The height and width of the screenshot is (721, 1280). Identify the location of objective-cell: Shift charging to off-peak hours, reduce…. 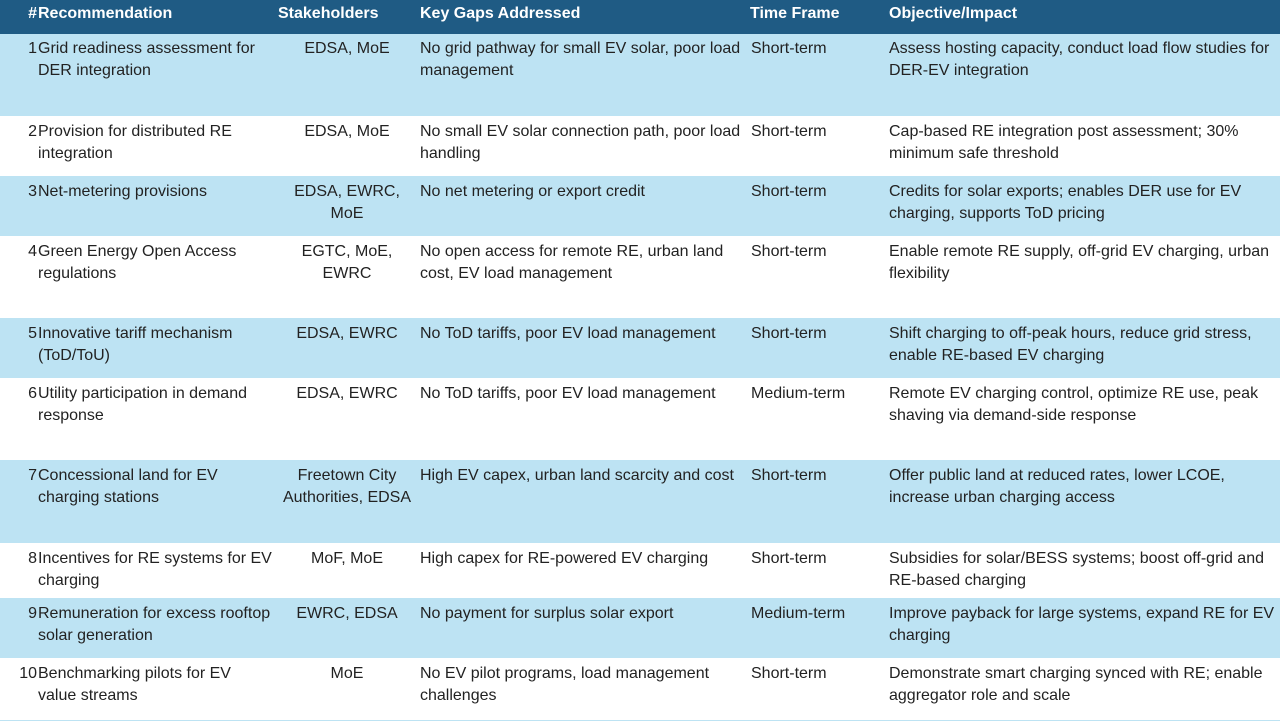
(1070, 344).